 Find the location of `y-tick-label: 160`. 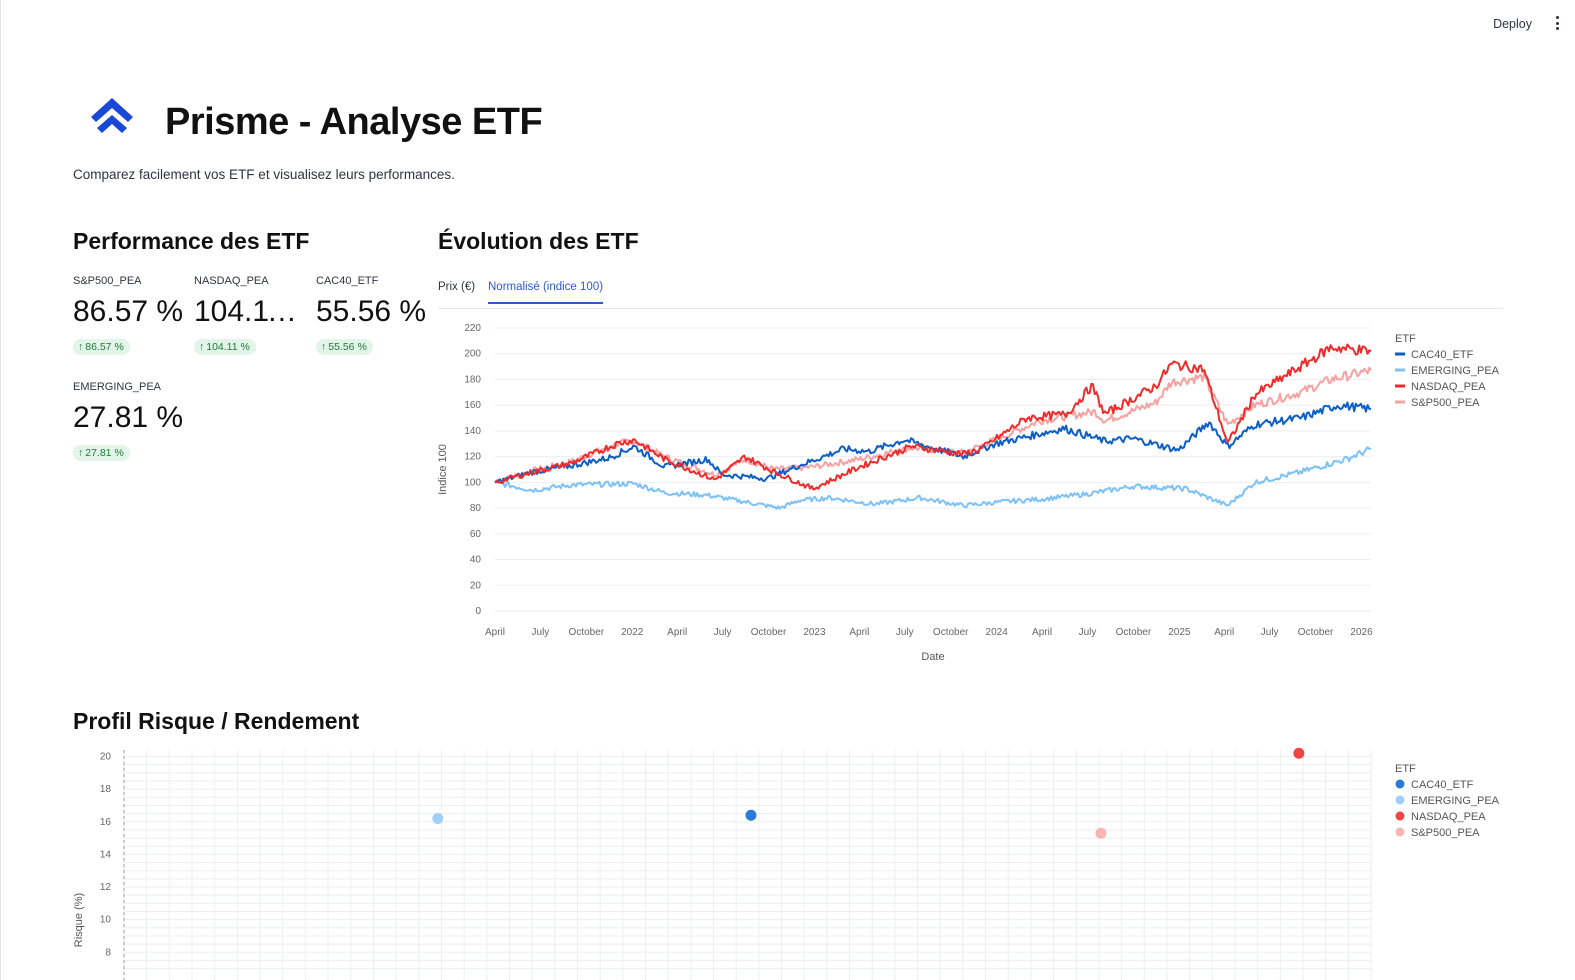

y-tick-label: 160 is located at coordinates (472, 405).